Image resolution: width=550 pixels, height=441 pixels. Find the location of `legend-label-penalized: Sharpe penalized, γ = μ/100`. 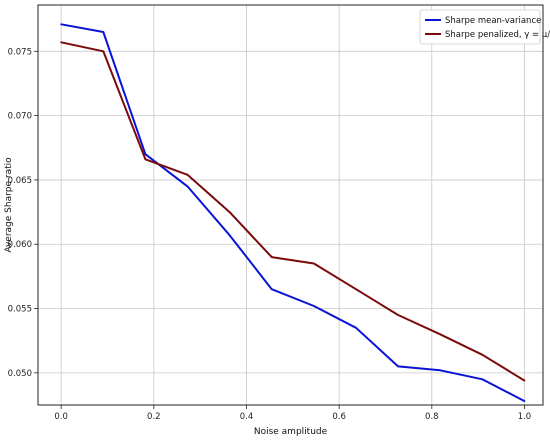

legend-label-penalized: Sharpe penalized, γ = μ/100 is located at coordinates (497, 35).